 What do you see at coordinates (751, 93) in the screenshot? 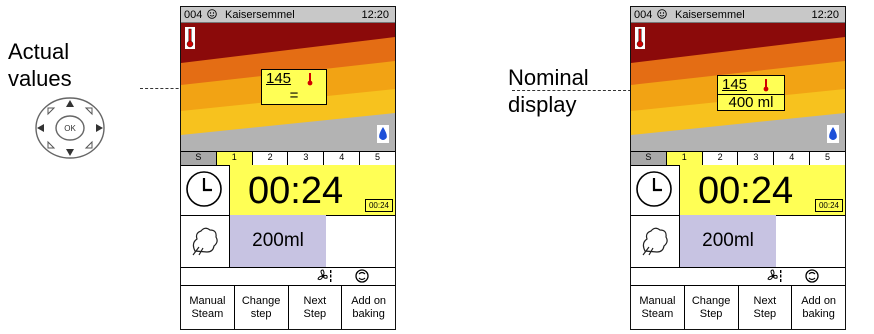
I see `temperature-readout: 145 400 ml` at bounding box center [751, 93].